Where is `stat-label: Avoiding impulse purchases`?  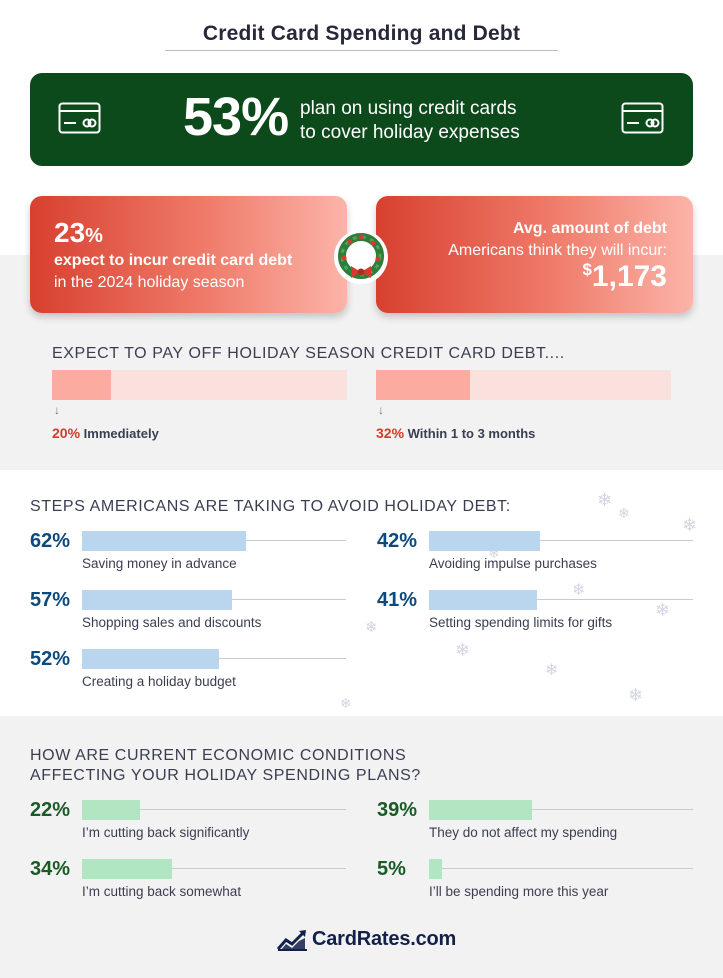
stat-label: Avoiding impulse purchases is located at coordinates (513, 563).